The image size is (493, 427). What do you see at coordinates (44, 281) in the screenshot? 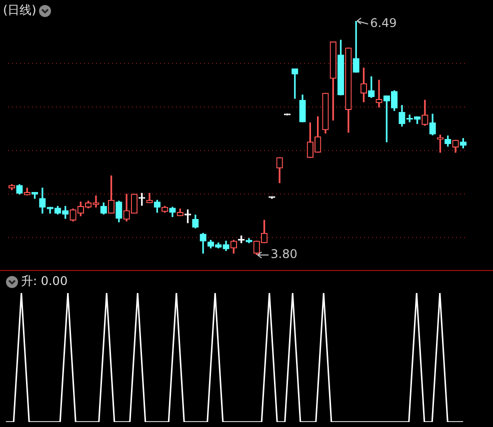
I see `chart-title: 升: 0.00` at bounding box center [44, 281].